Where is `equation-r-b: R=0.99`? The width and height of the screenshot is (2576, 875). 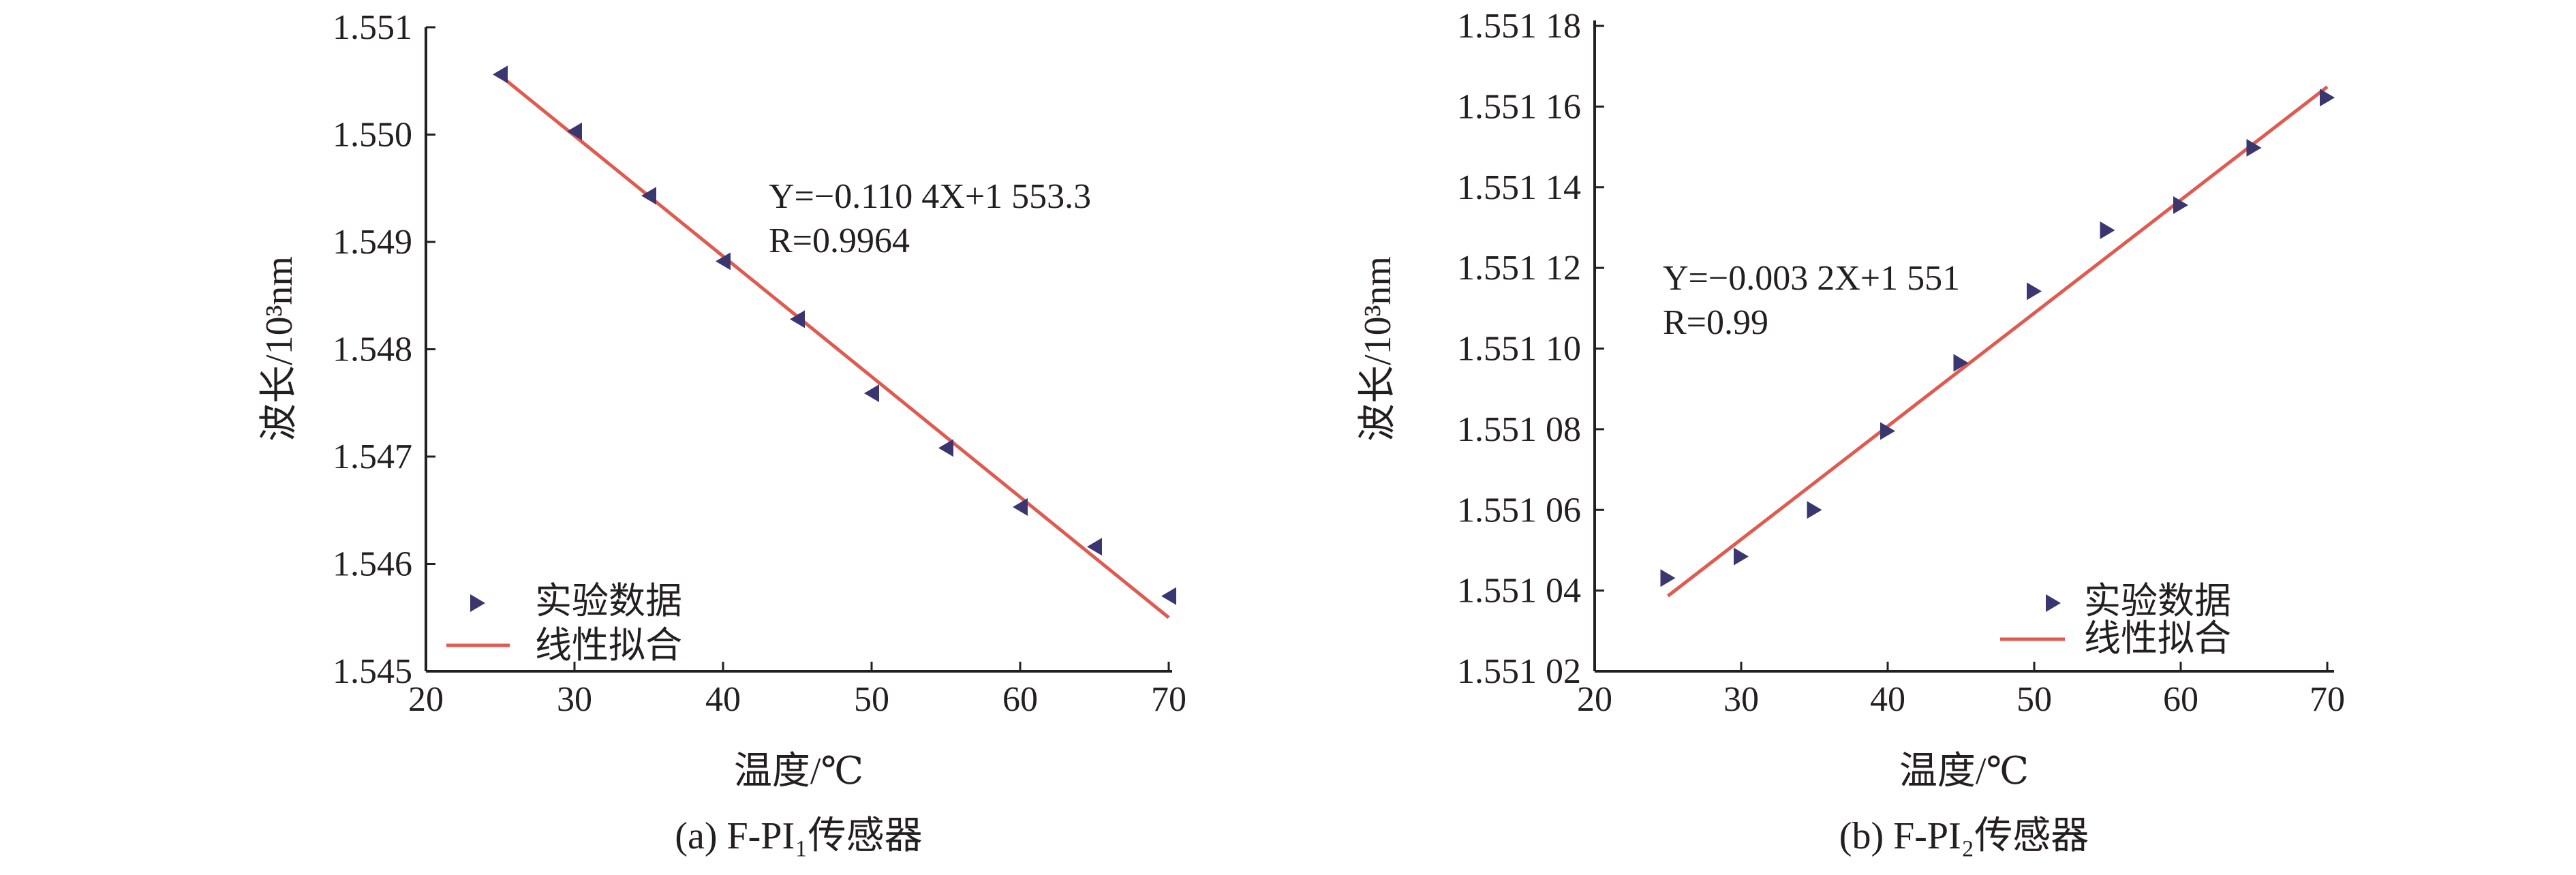
equation-r-b: R=0.99 is located at coordinates (1716, 322).